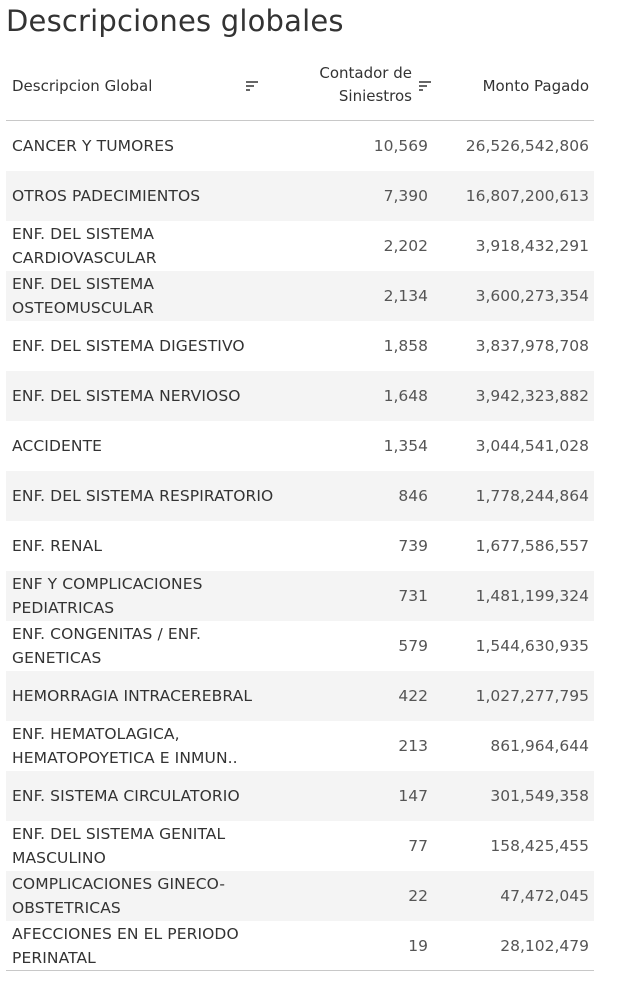 This screenshot has width=633, height=998. I want to click on cell-contador: 1,354, so click(405, 446).